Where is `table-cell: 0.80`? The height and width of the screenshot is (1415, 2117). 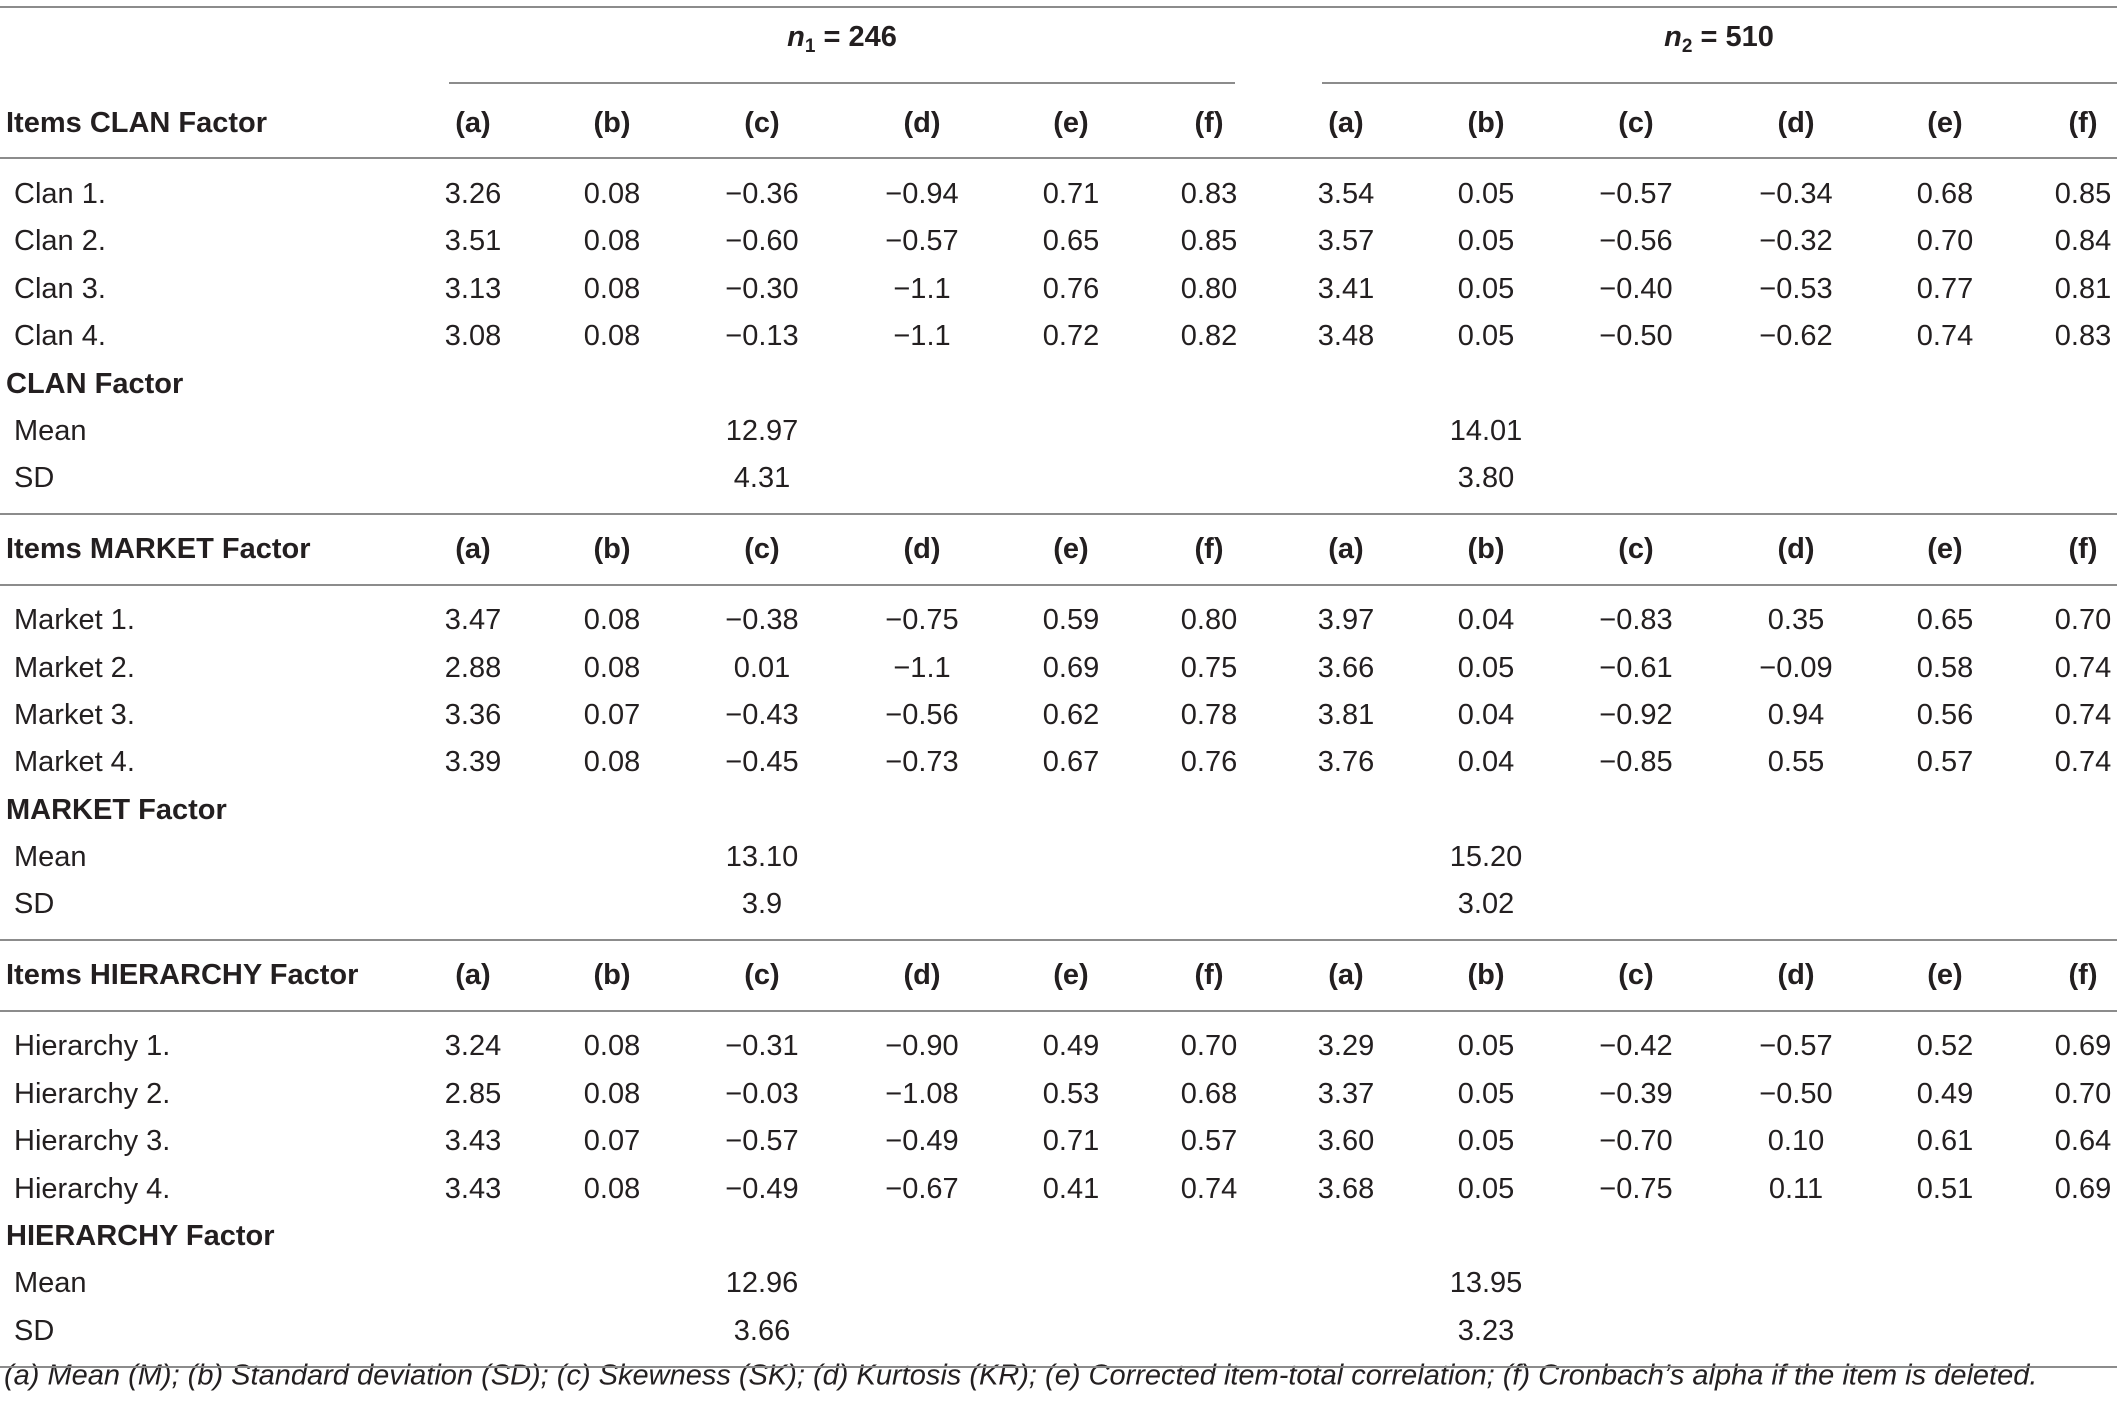
table-cell: 0.80 is located at coordinates (1209, 289).